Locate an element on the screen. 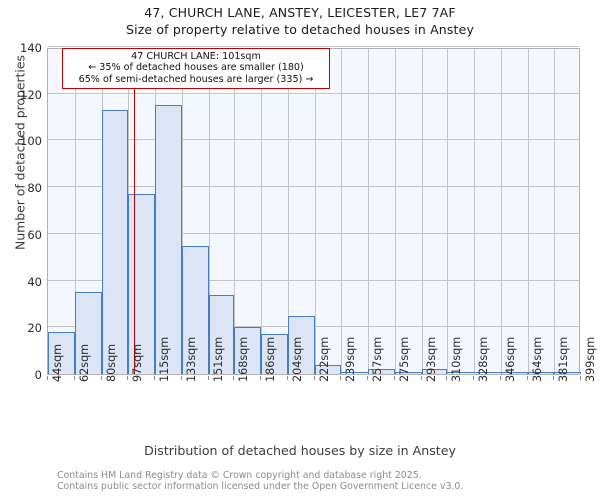 The height and width of the screenshot is (500, 600). y-tick-label: 60 is located at coordinates (34, 234).